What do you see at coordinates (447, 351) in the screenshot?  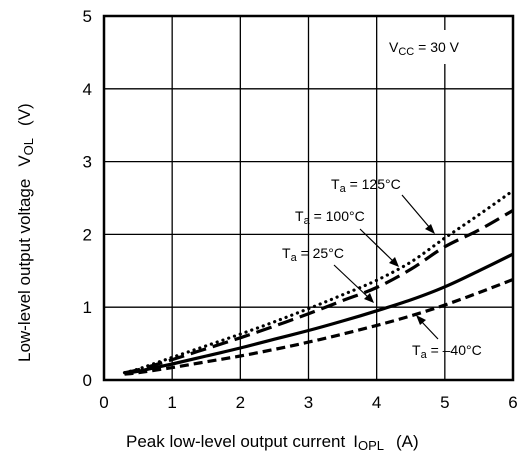 I see `series-label-minus40: Ta = –40°C` at bounding box center [447, 351].